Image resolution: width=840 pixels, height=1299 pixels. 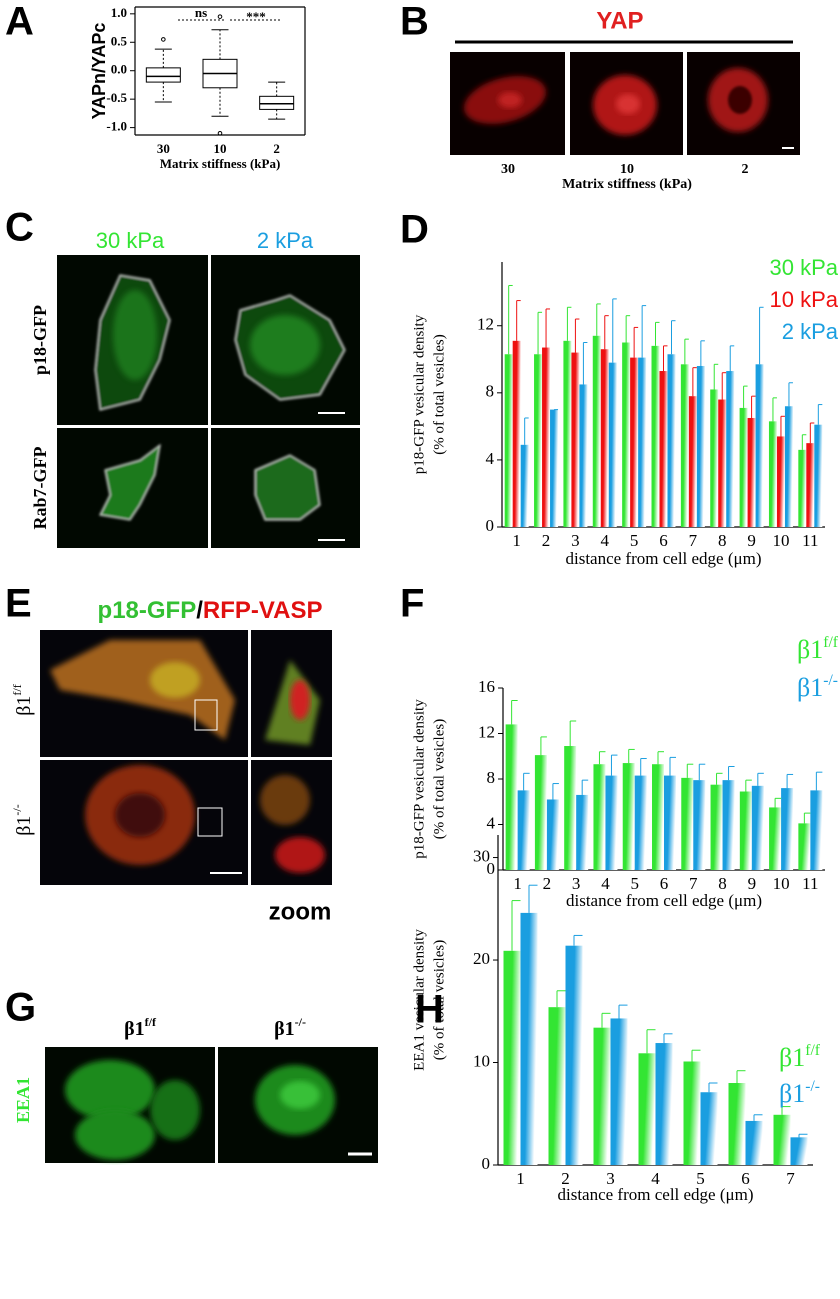 I want to click on panel-letter: A, so click(x=19, y=22).